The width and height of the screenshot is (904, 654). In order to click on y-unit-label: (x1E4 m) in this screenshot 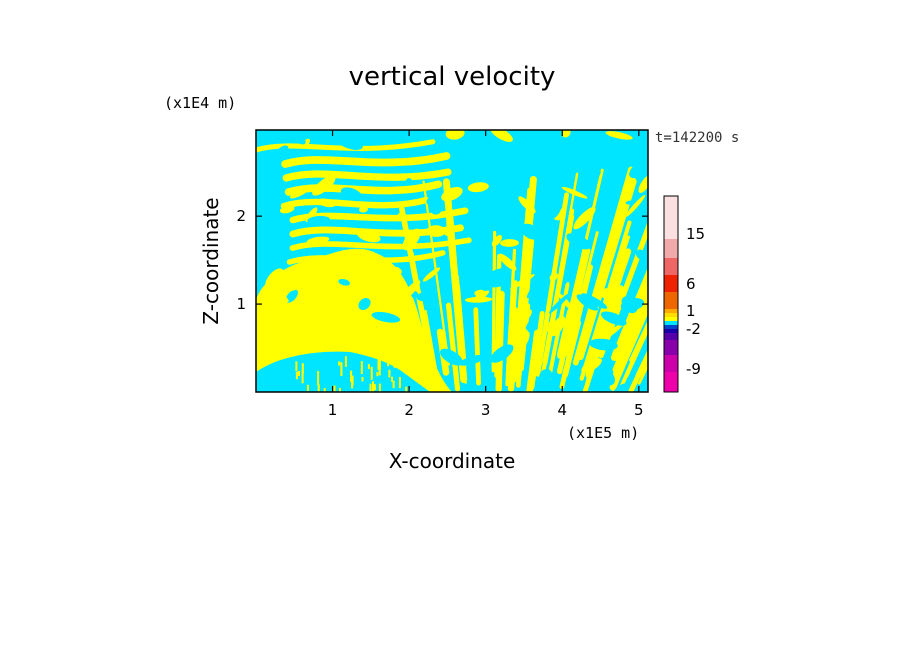, I will do `click(200, 103)`.